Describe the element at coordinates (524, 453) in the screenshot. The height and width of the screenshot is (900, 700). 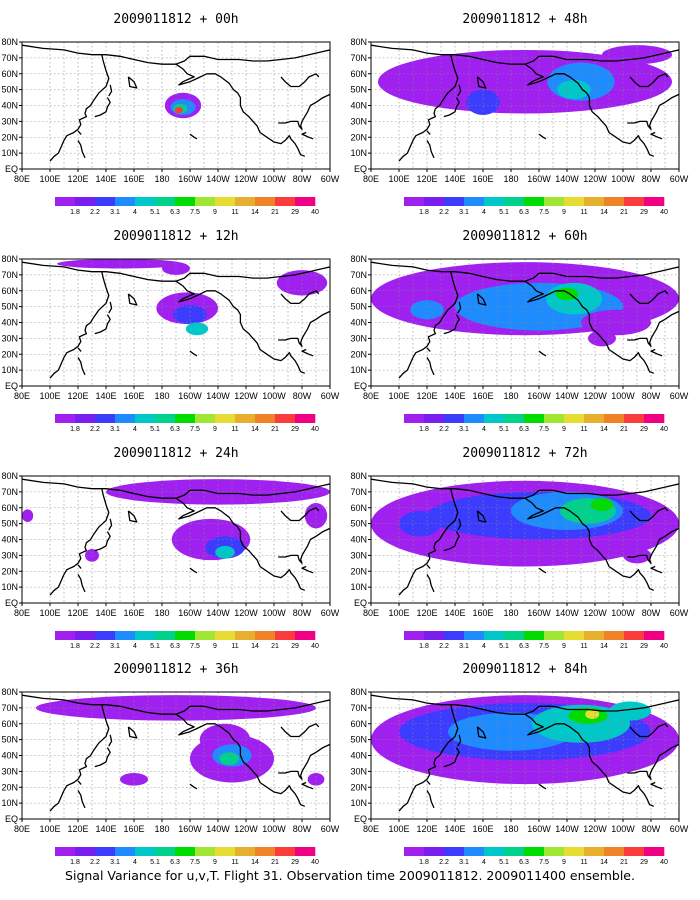
I see `panel-title: 2009011812 + 72h` at that location.